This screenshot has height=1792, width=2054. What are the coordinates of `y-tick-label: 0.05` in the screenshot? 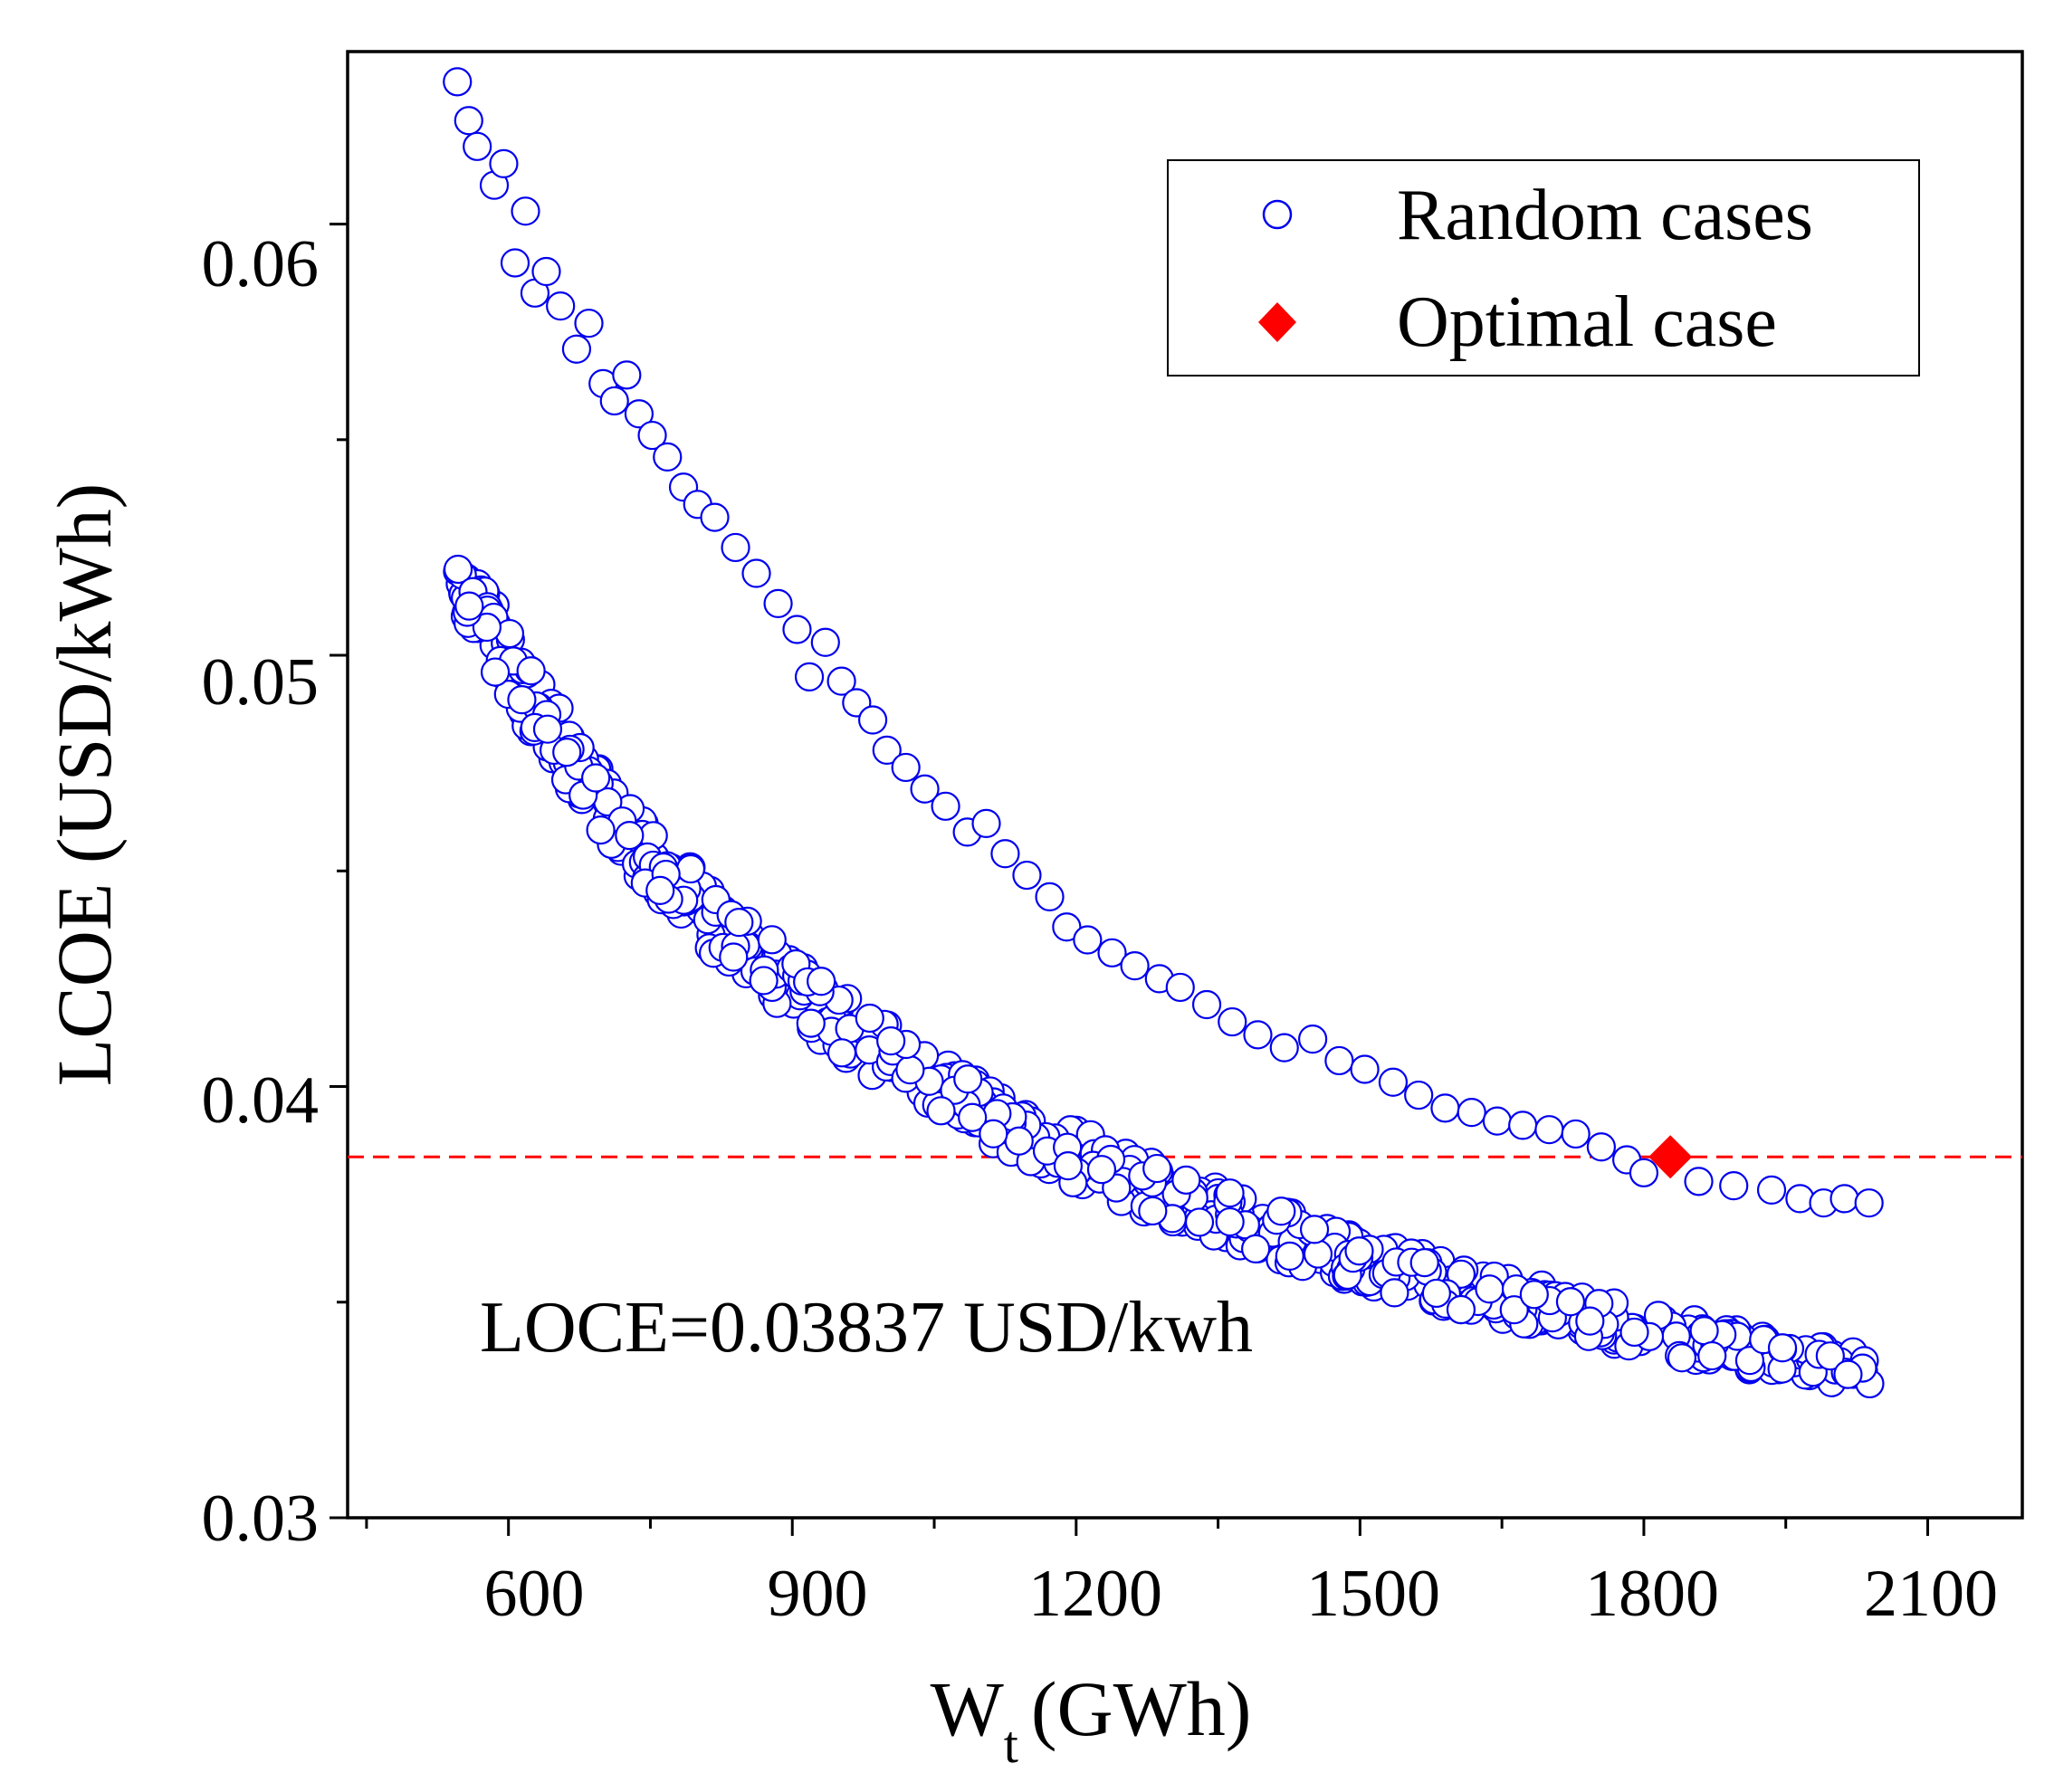 It's located at (261, 682).